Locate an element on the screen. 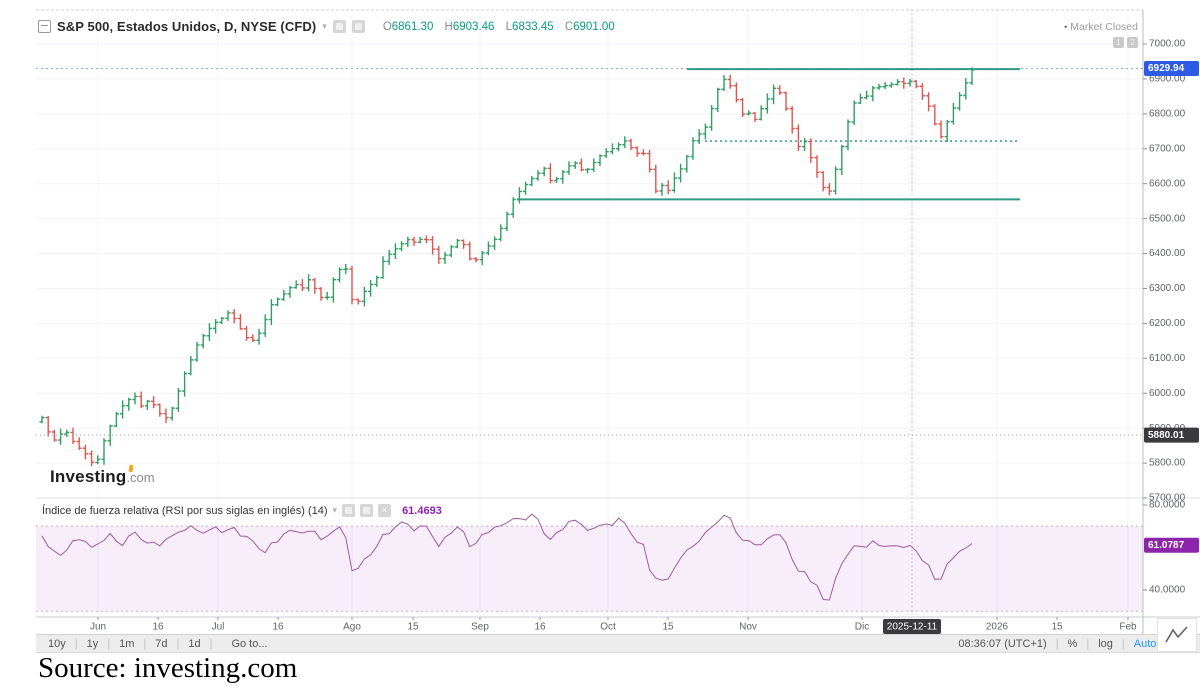 This screenshot has height=697, width=1200. svg-text: 6500.00 is located at coordinates (1167, 218).